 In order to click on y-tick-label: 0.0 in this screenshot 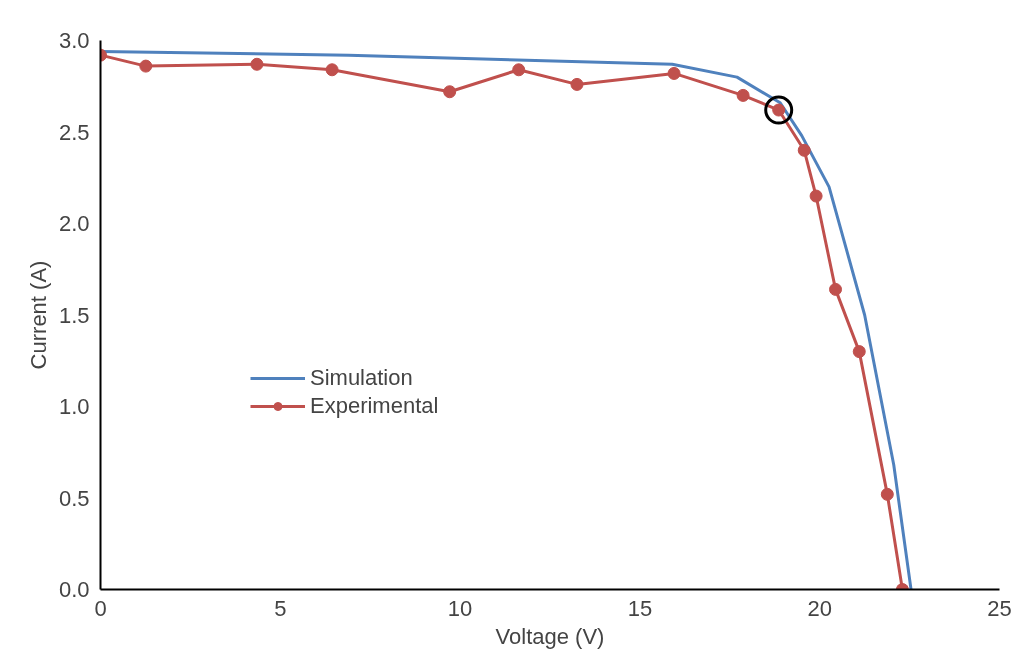, I will do `click(74, 589)`.